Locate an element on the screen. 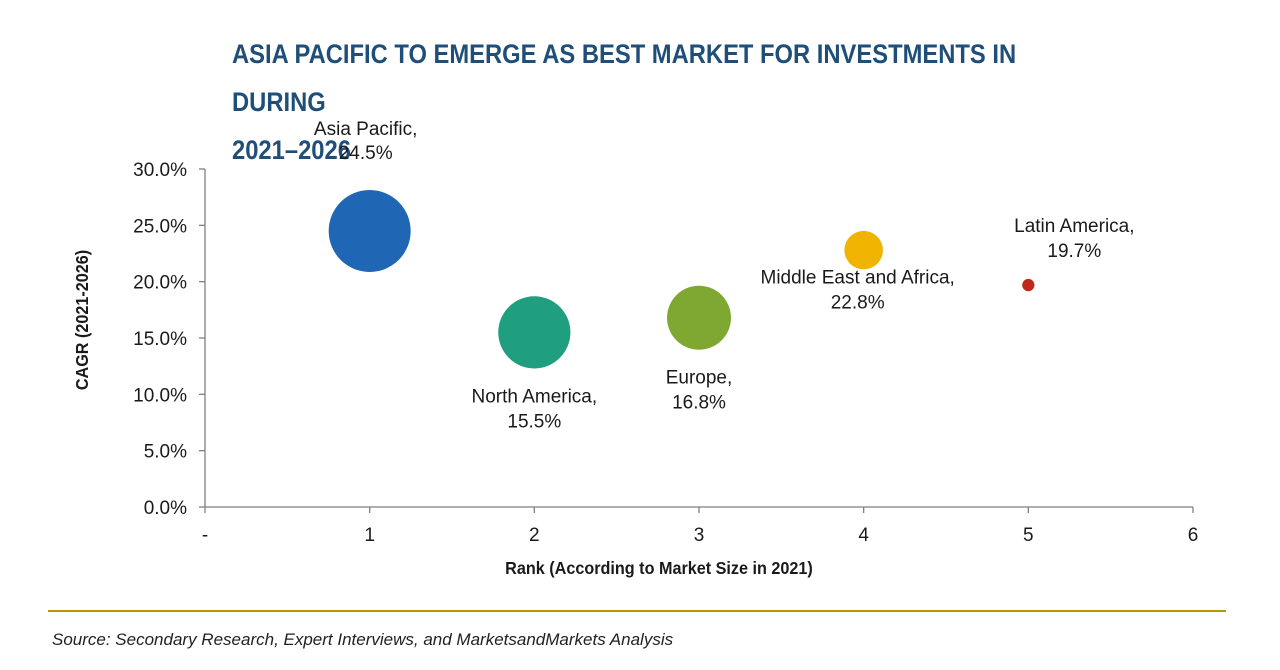  chart-title-line2: 2021–2026 is located at coordinates (291, 150).